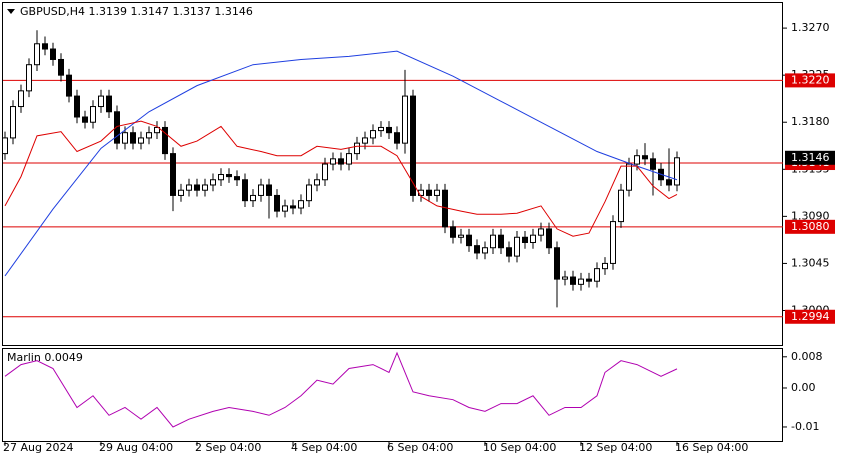 The image size is (842, 459). I want to click on level-label: 1.2994, so click(810, 316).